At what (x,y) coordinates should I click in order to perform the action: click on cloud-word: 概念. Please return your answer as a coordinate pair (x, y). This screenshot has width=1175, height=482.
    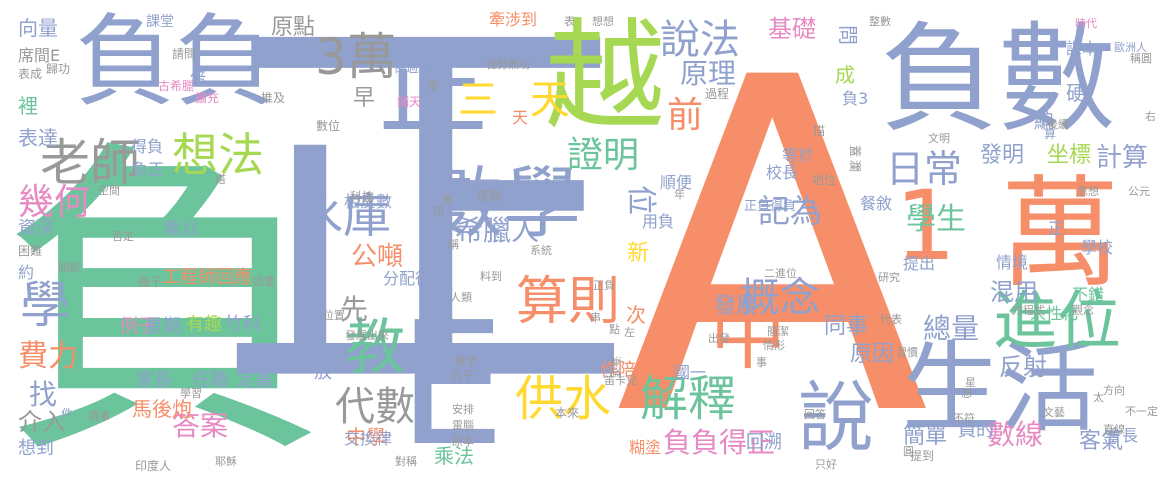
    Looking at the image, I should click on (780, 298).